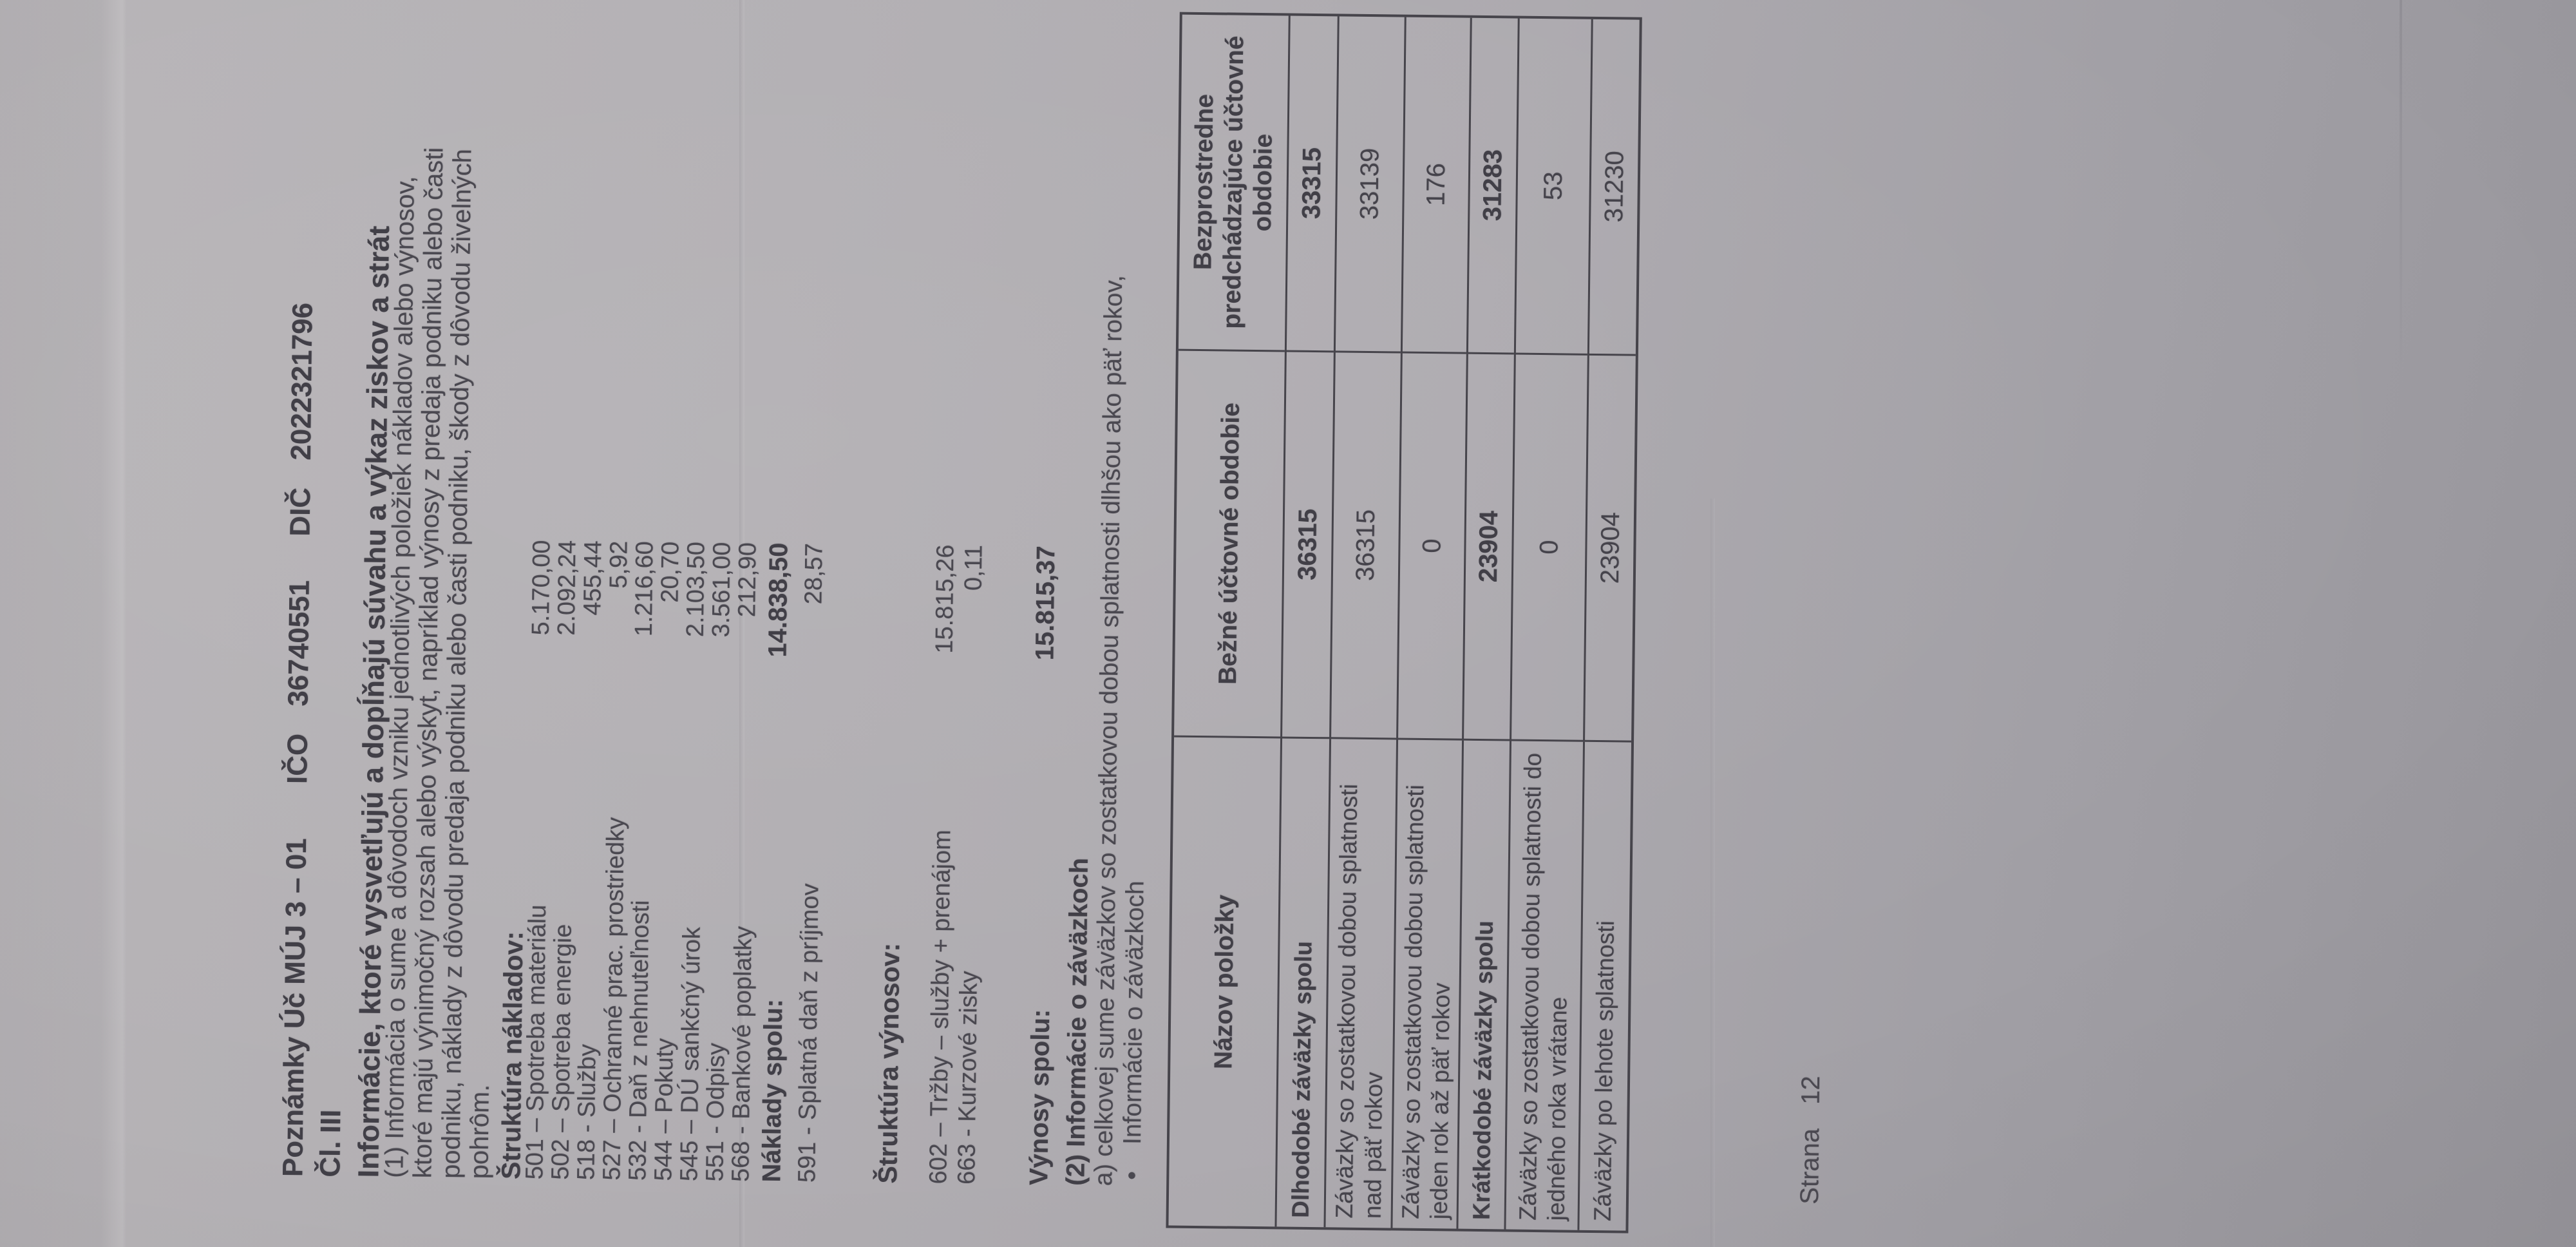 Image resolution: width=2576 pixels, height=1247 pixels. I want to click on tax-value: 28,57, so click(814, 573).